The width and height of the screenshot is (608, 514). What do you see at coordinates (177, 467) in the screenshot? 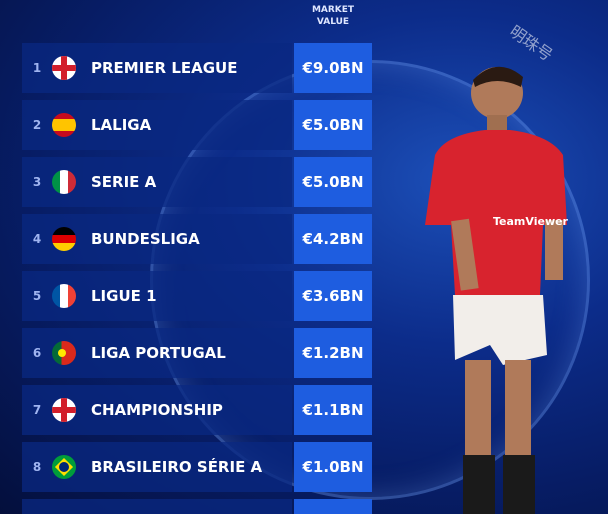
I see `league-name: BRASILEIRO SÉRIE A` at bounding box center [177, 467].